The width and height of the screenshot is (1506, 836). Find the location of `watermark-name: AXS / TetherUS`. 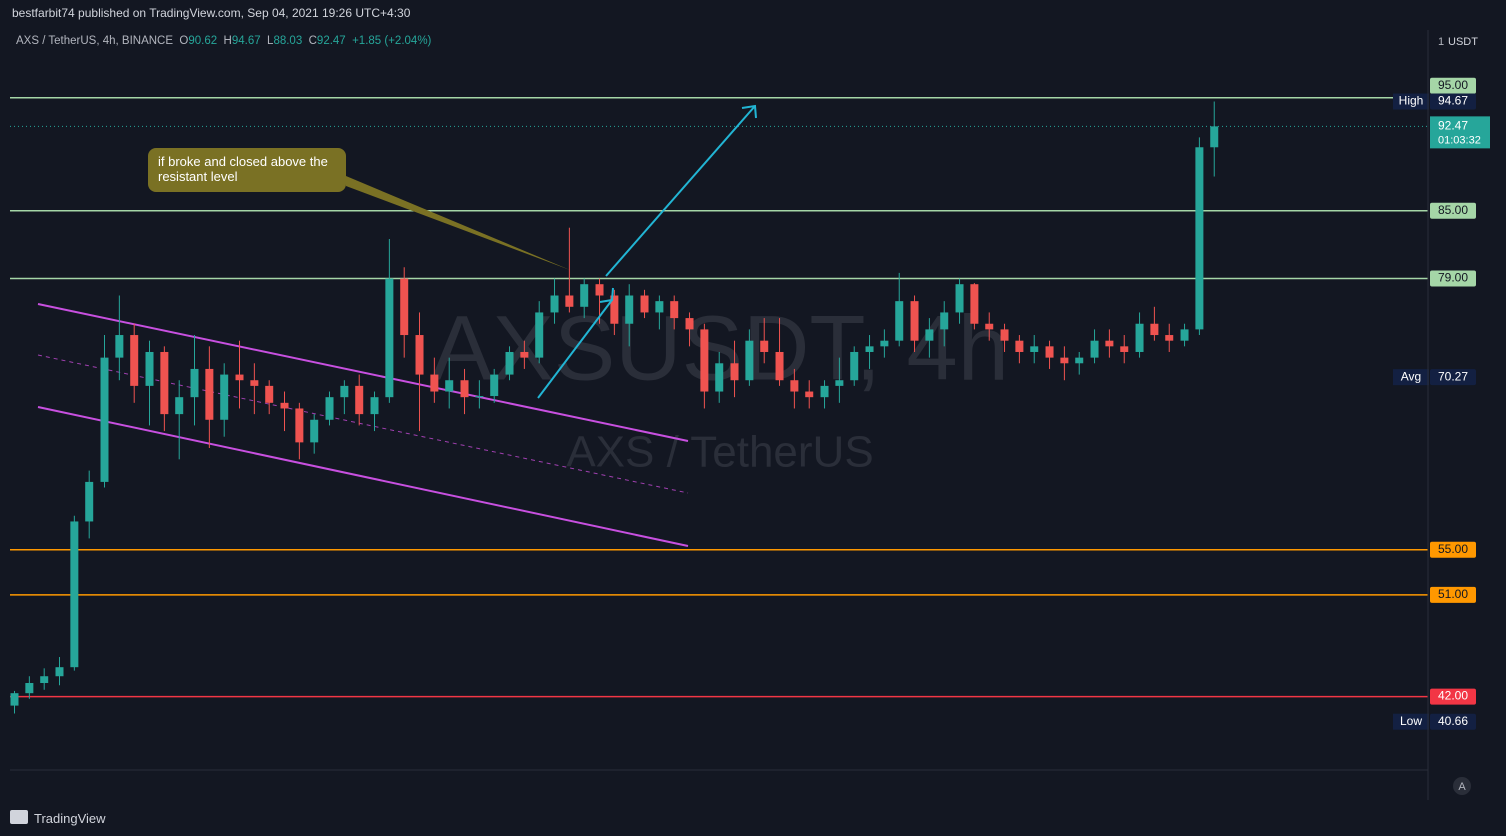

watermark-name: AXS / TetherUS is located at coordinates (719, 452).